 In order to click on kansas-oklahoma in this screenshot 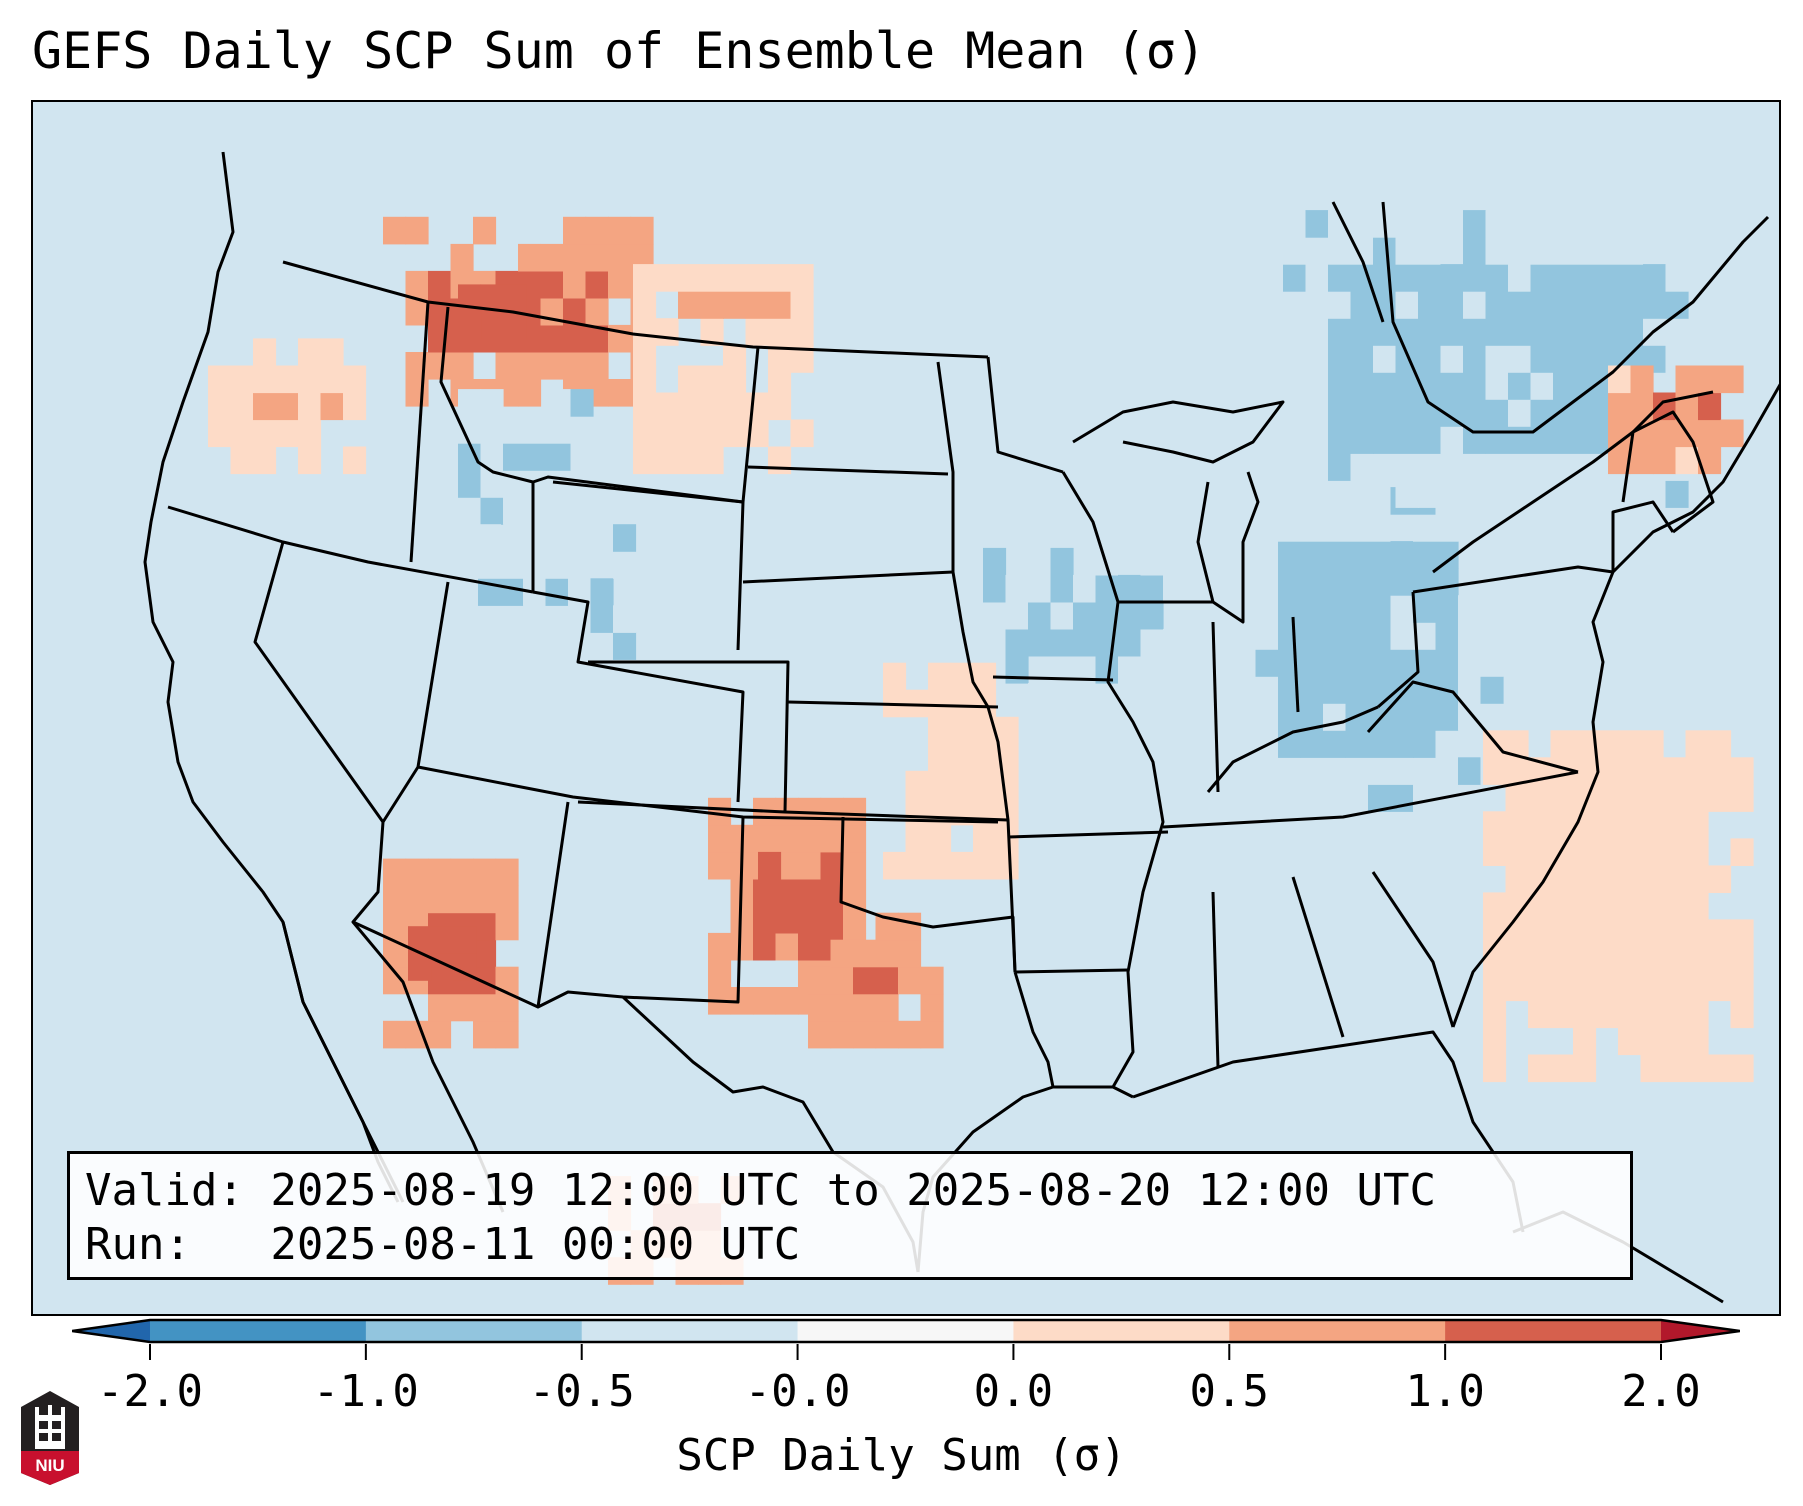, I will do `click(896, 816)`.